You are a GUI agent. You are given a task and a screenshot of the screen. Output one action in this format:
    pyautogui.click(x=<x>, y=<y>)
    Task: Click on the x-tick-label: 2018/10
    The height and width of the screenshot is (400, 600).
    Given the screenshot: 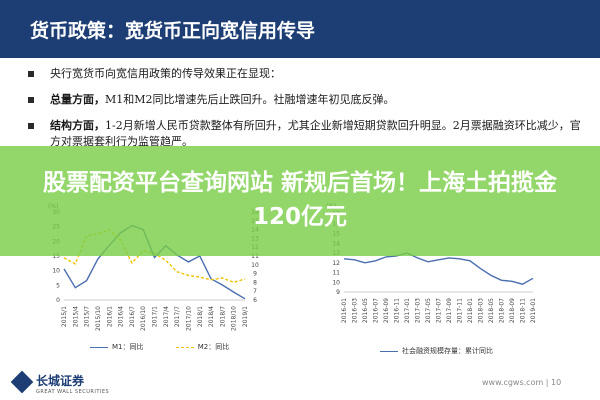 What is the action you would take?
    pyautogui.click(x=234, y=318)
    